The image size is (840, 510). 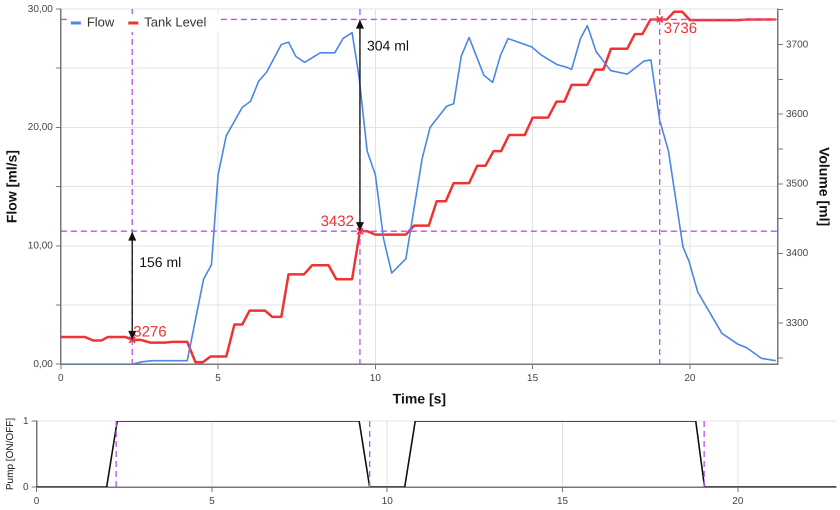 I want to click on annotation: 3276, so click(x=150, y=331).